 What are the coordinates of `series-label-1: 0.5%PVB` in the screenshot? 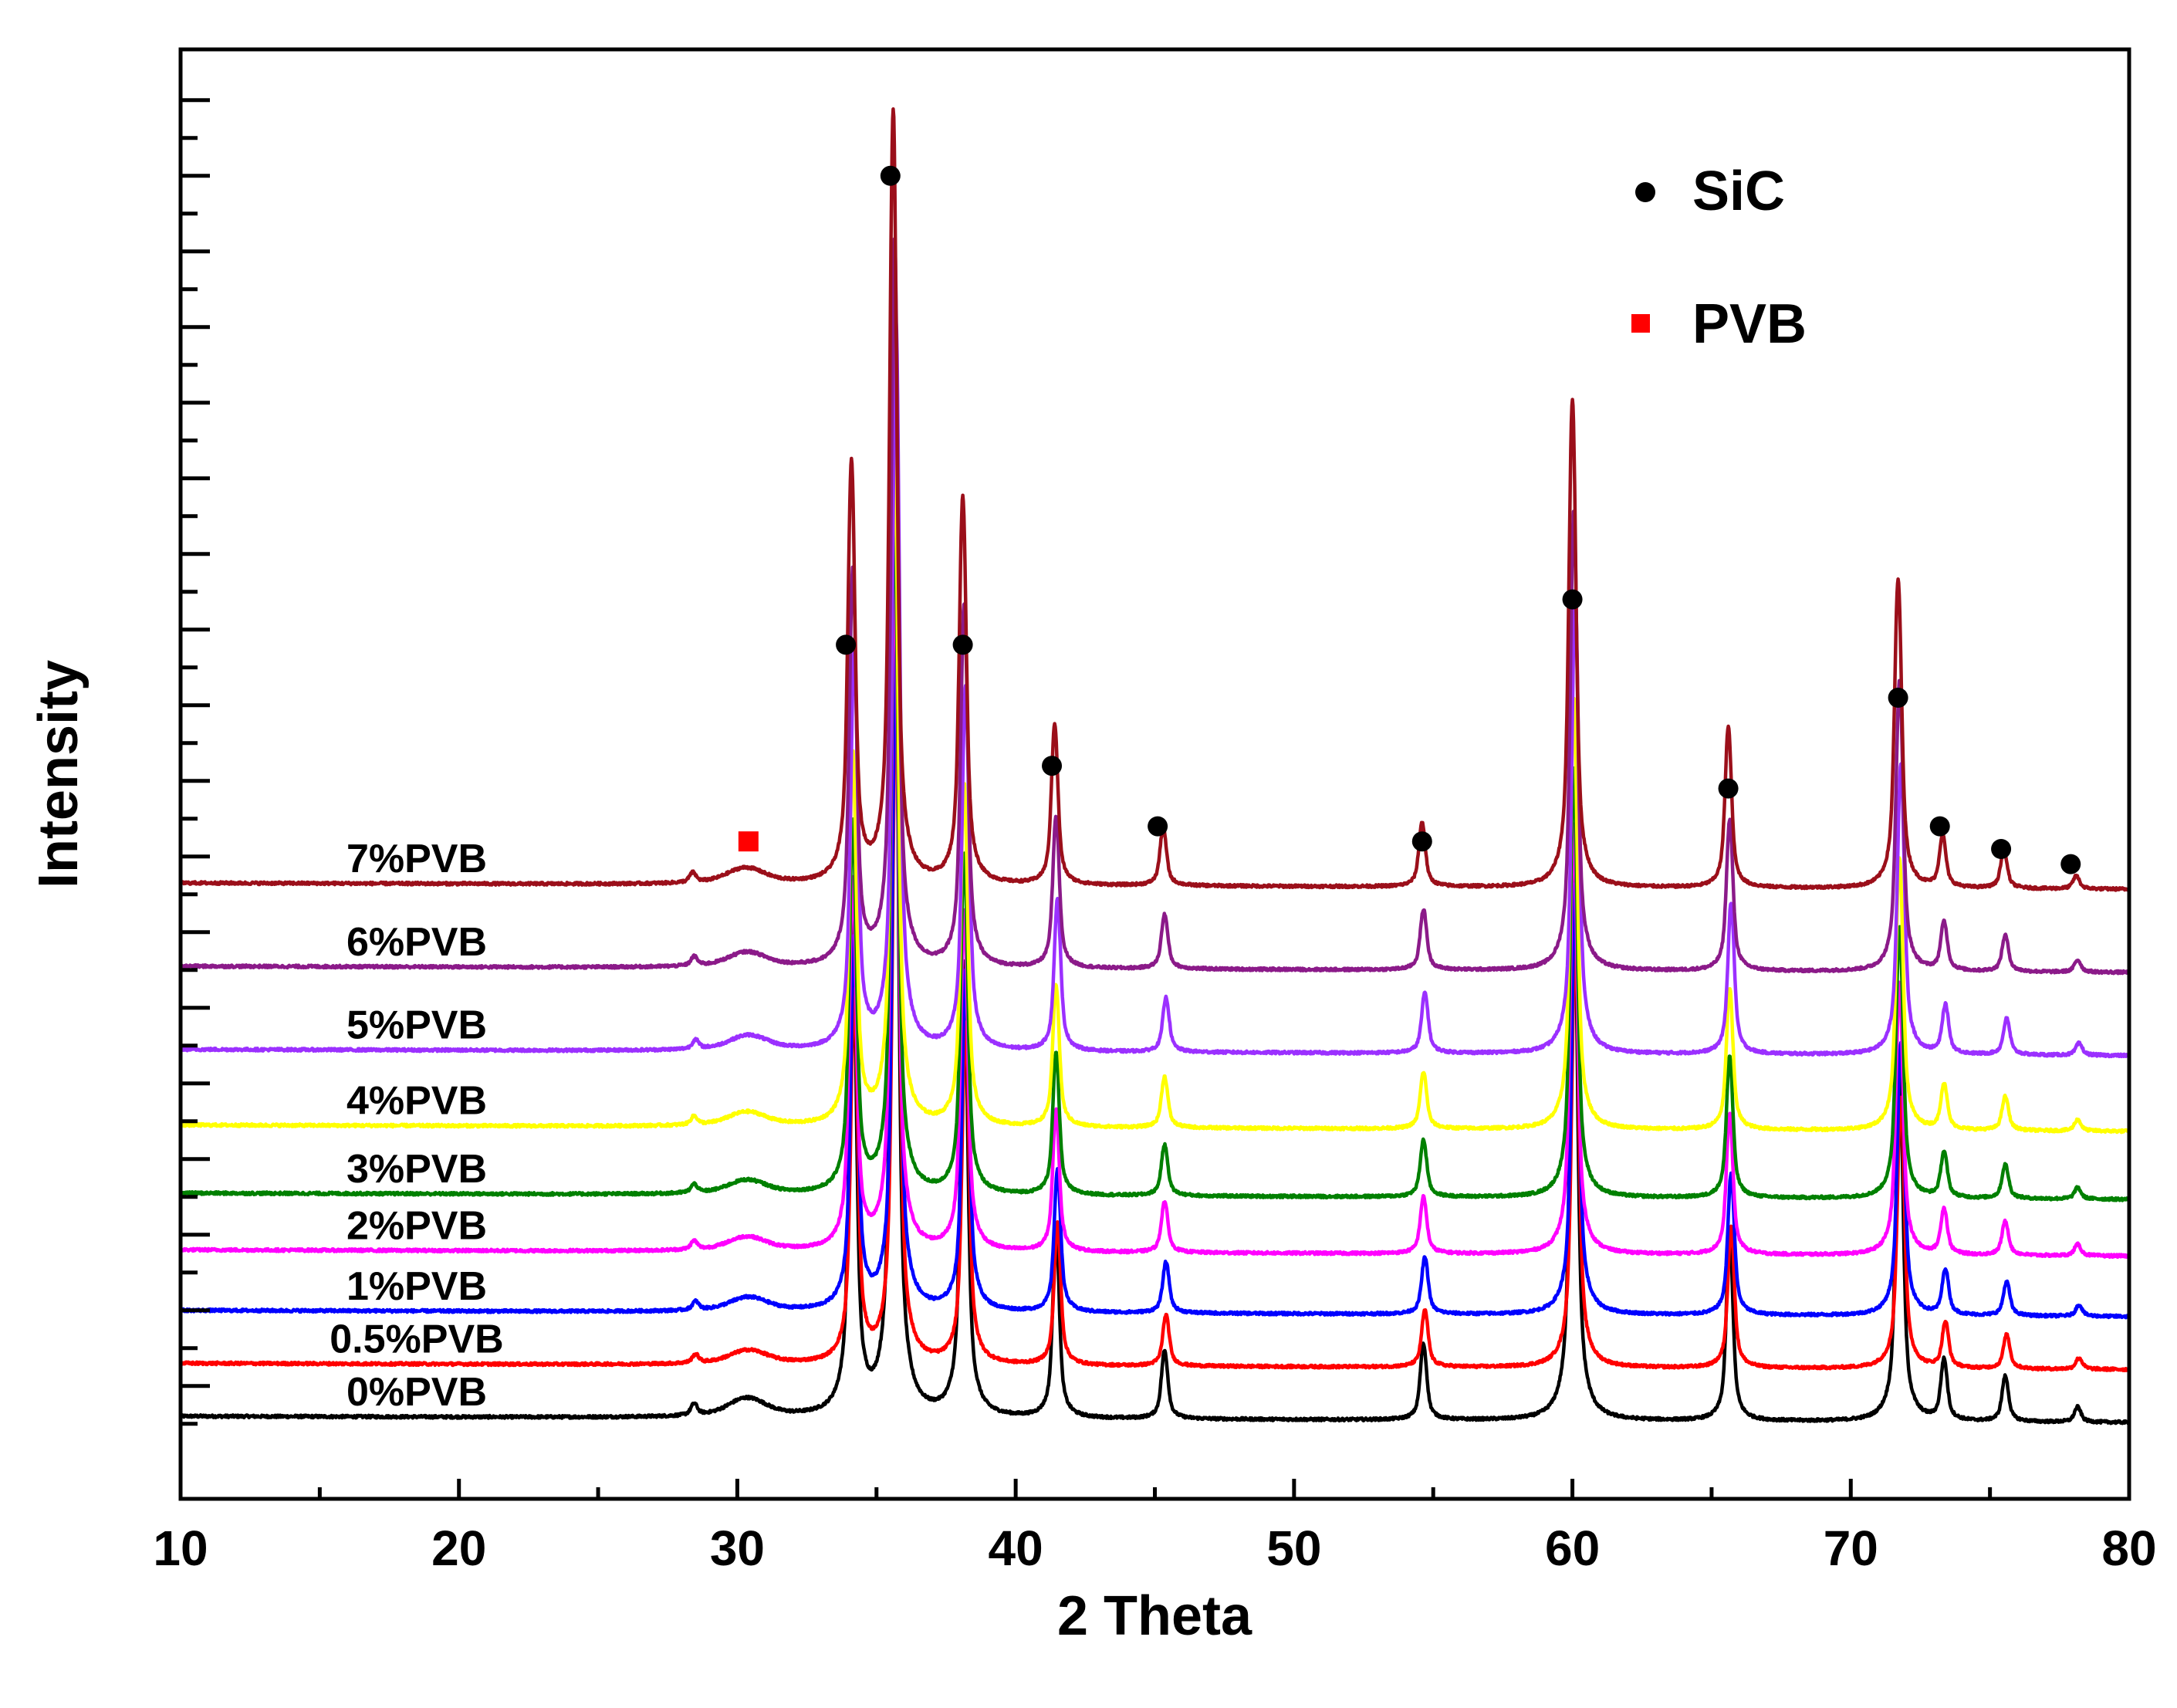 It's located at (416, 1339).